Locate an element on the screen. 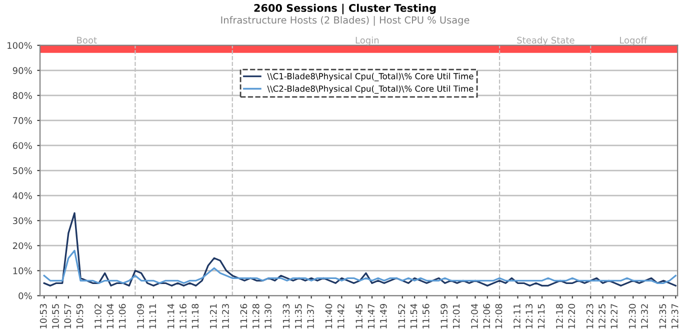 Image resolution: width=690 pixels, height=336 pixels. x-tick-label: 11:26 is located at coordinates (244, 316).